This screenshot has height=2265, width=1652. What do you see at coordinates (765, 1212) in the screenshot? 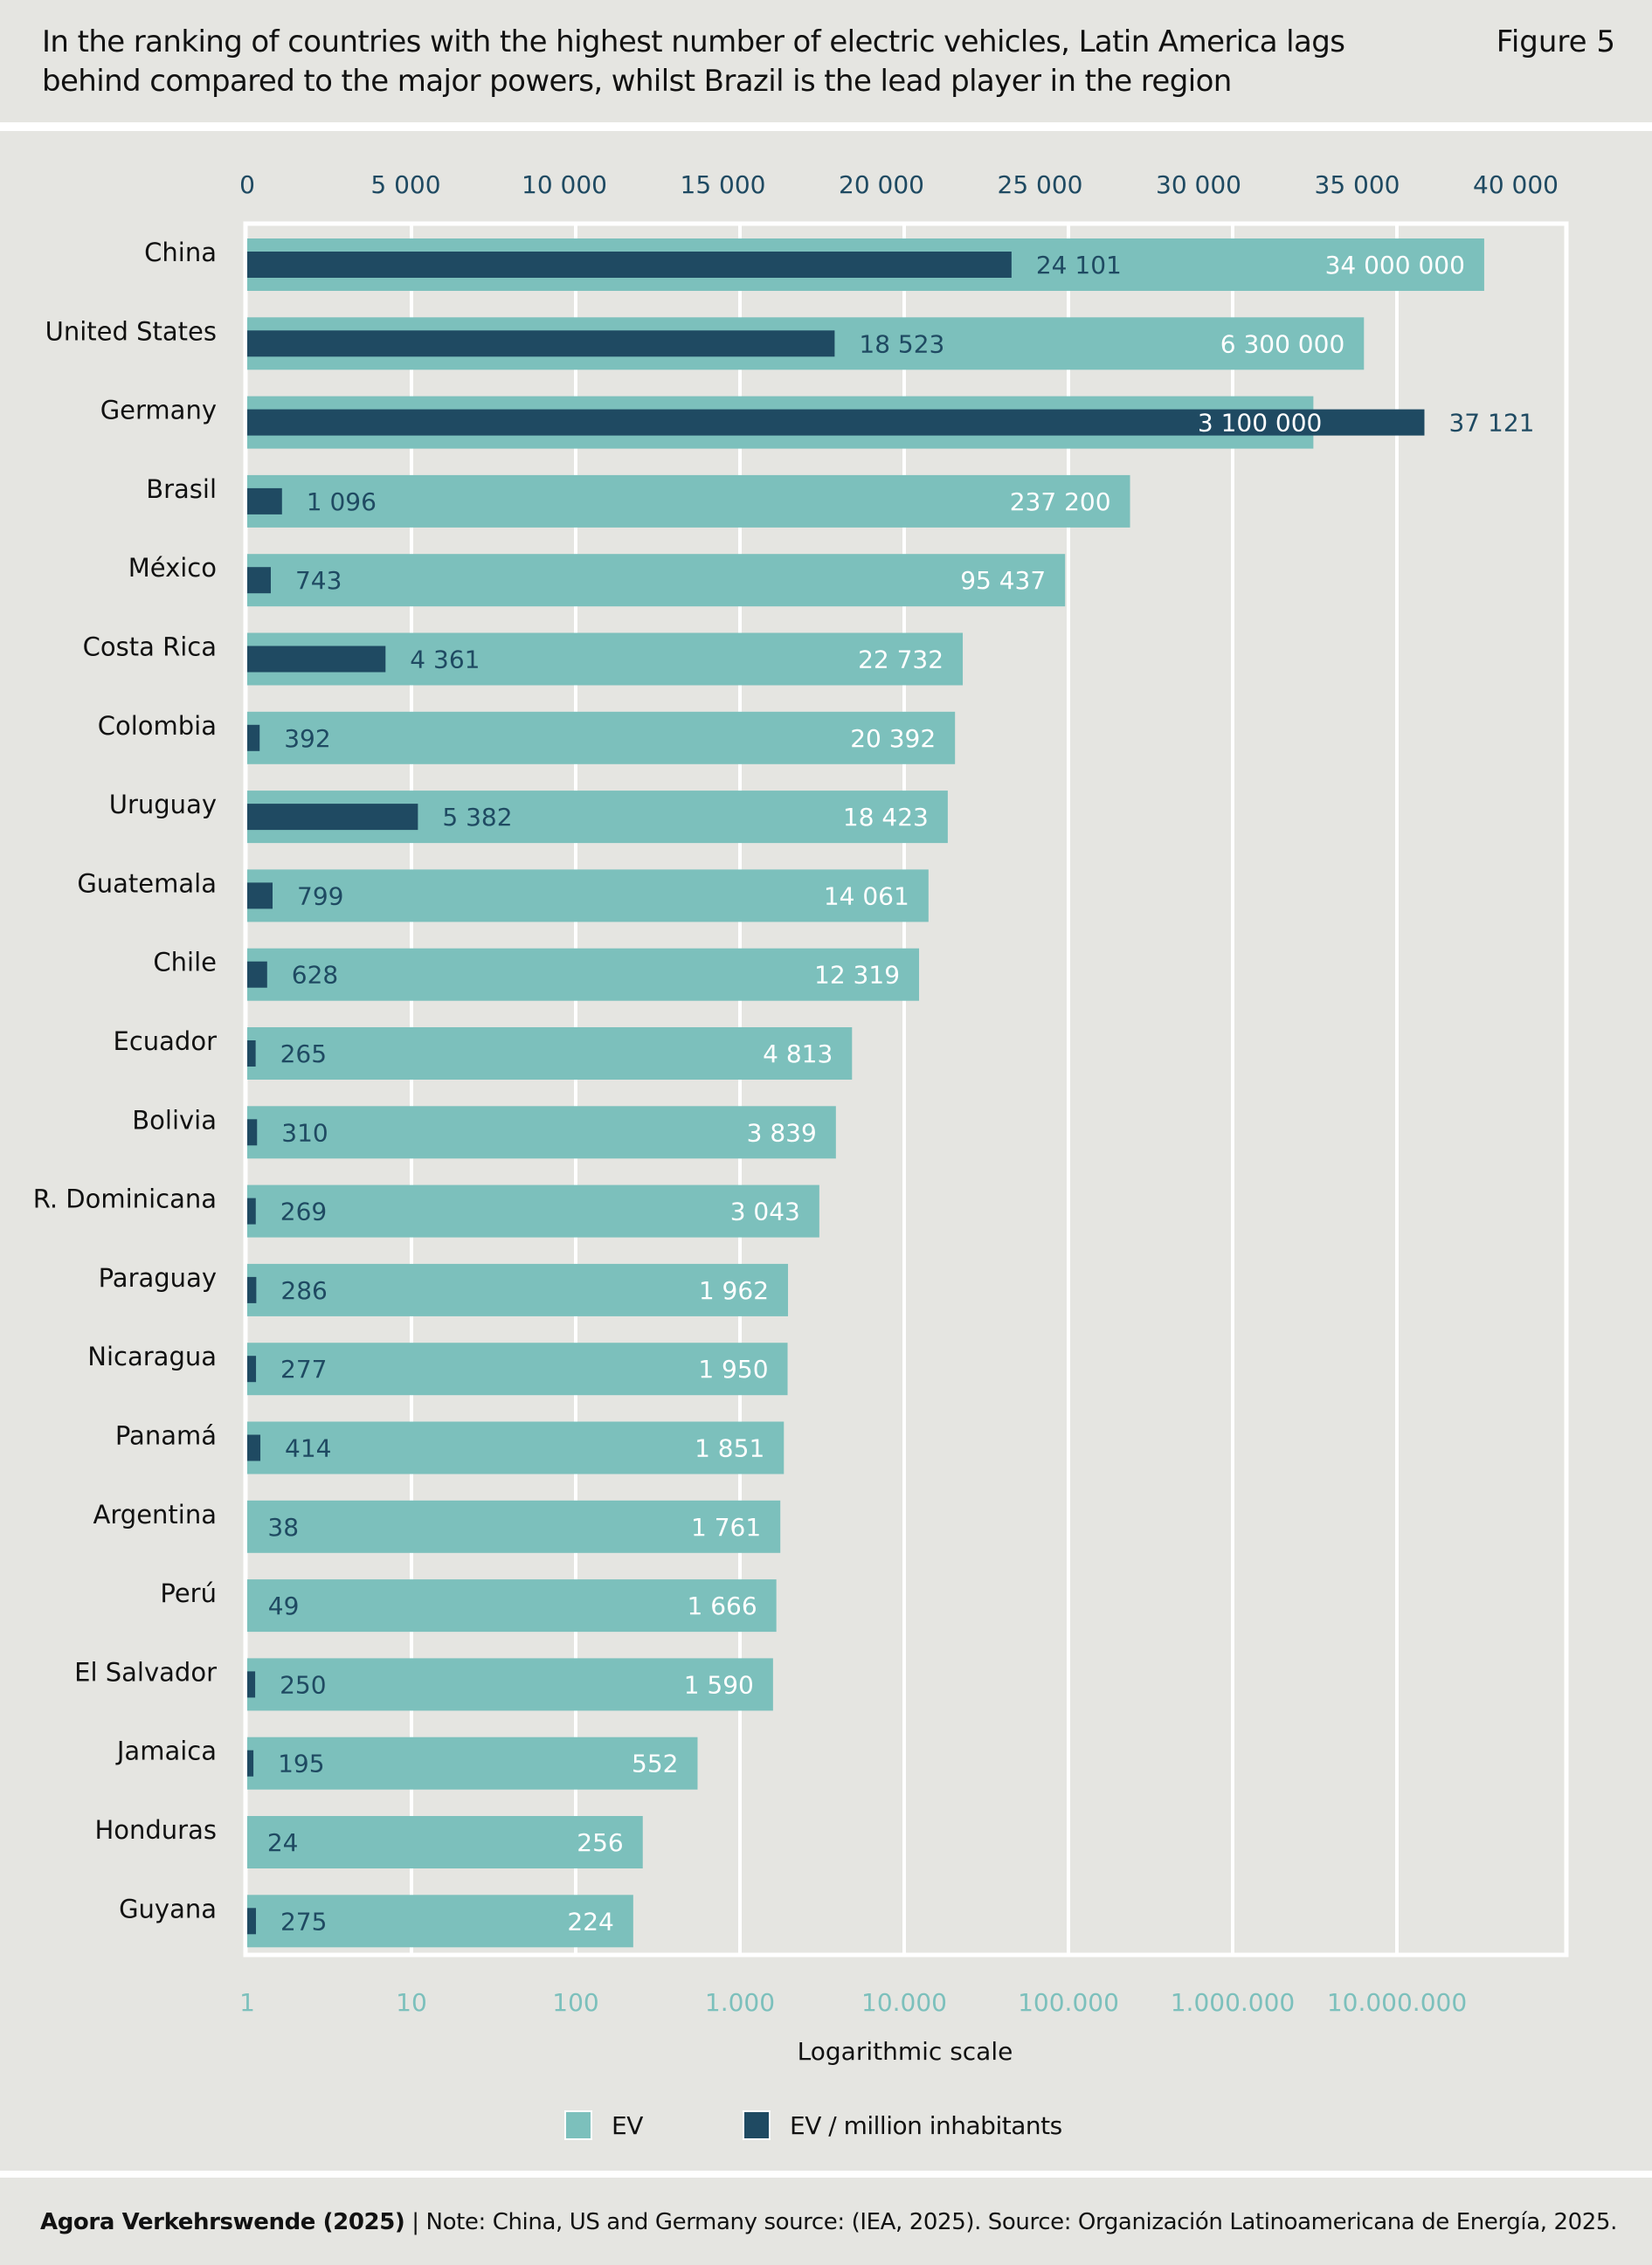
I see `ev-value-label: 3 043` at bounding box center [765, 1212].